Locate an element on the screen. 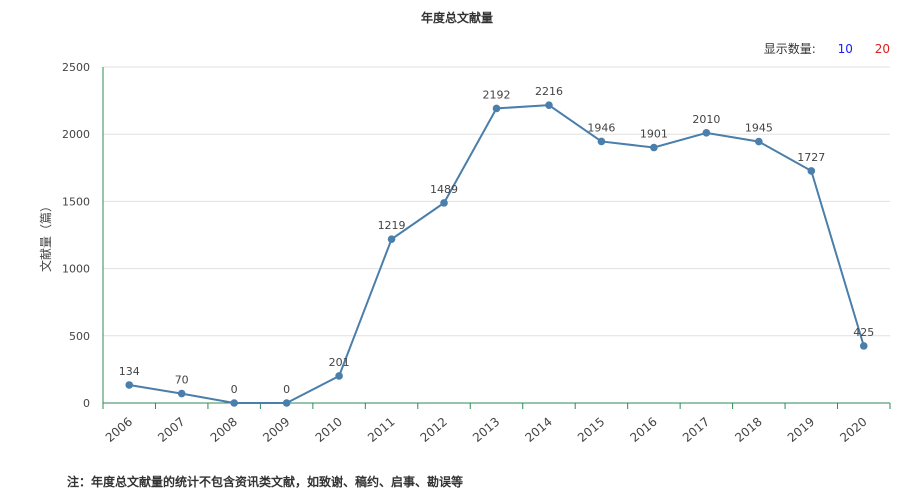 Image resolution: width=914 pixels, height=504 pixels. data-label: 134 is located at coordinates (129, 371).